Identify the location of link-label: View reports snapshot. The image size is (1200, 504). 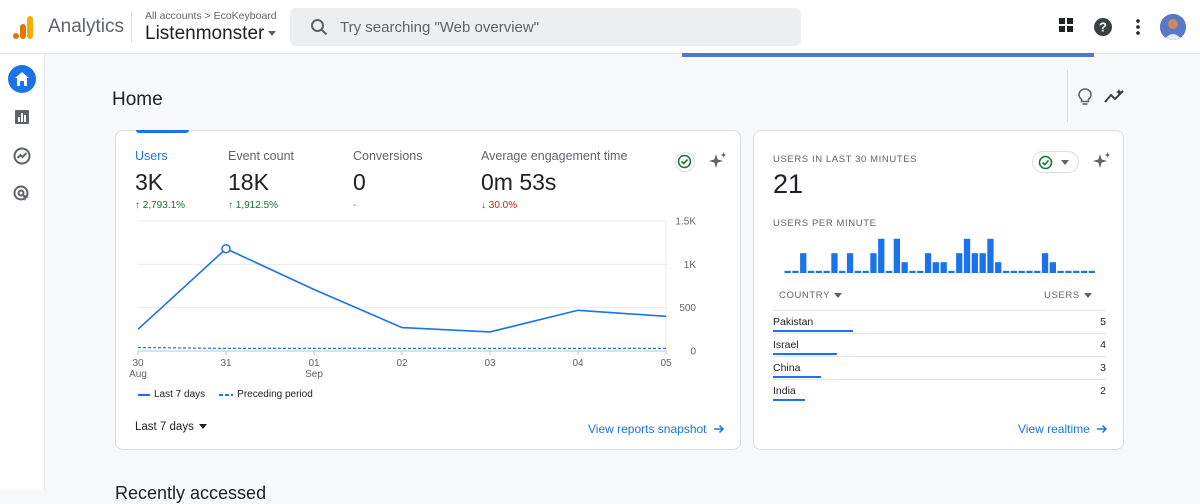
(647, 429).